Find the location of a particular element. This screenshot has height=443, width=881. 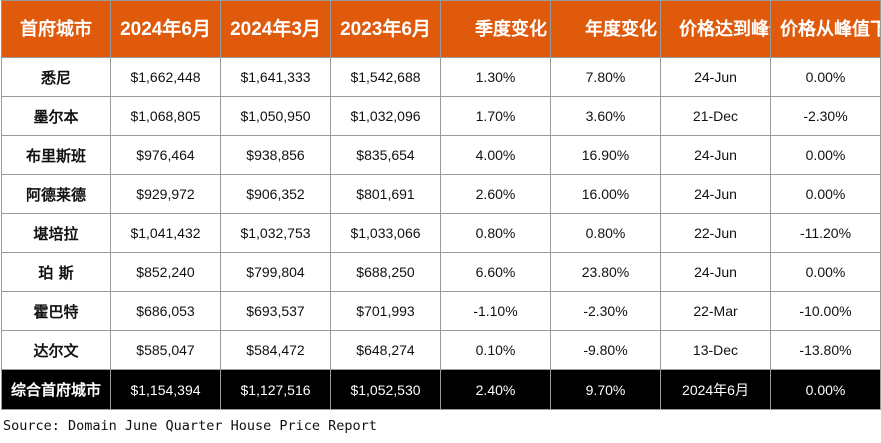

total-from-peak-cell: 0.00% is located at coordinates (825, 389).